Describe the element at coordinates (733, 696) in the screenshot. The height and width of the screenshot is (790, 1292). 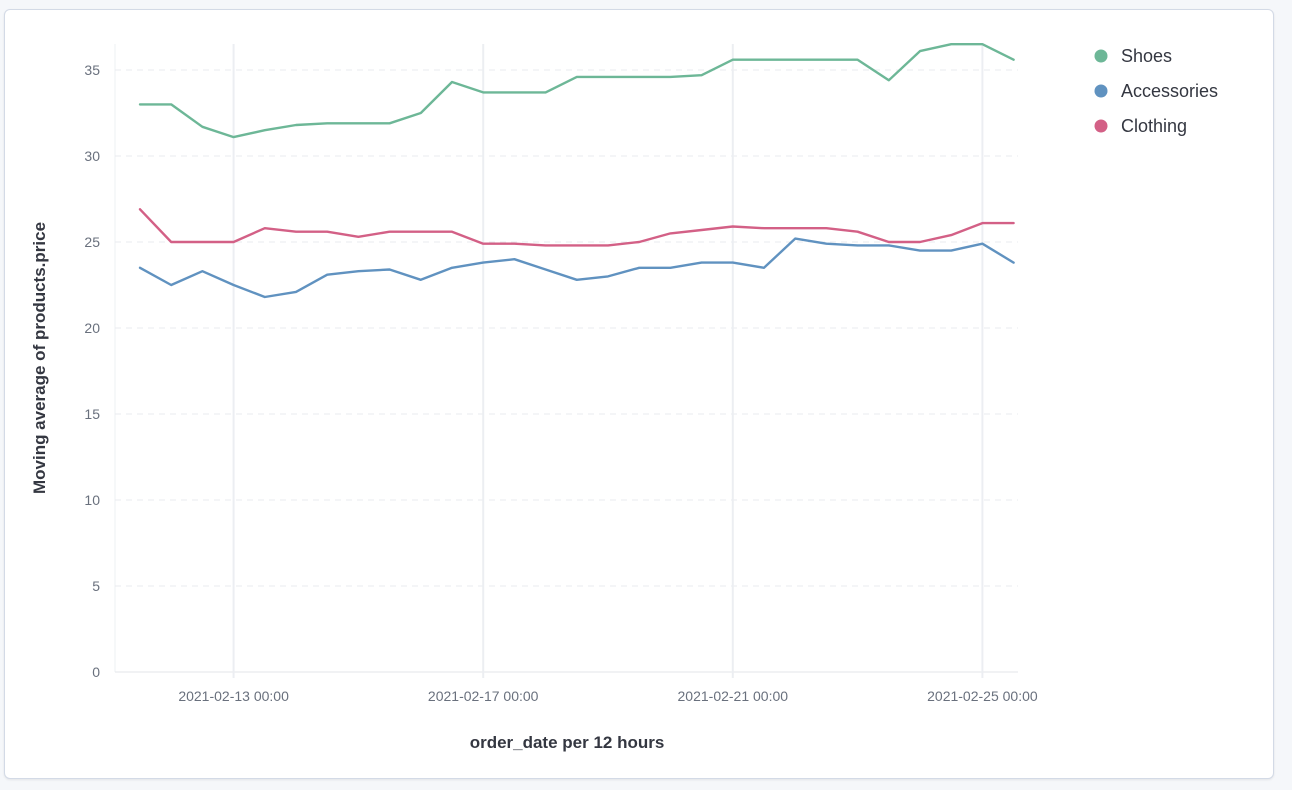
I see `x-tick-label: 2021-02-21 00:00` at that location.